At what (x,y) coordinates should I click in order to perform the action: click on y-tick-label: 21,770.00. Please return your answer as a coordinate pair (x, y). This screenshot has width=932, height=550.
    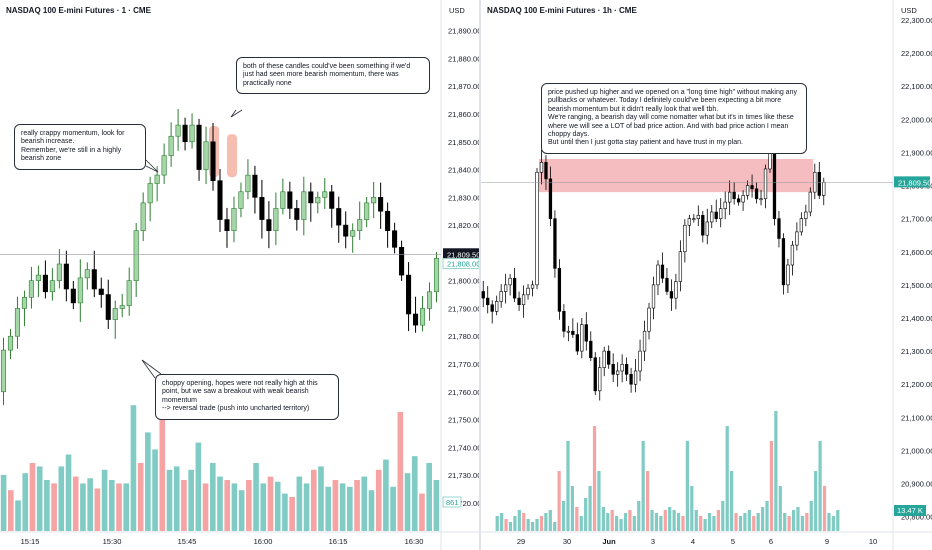
    Looking at the image, I should click on (464, 364).